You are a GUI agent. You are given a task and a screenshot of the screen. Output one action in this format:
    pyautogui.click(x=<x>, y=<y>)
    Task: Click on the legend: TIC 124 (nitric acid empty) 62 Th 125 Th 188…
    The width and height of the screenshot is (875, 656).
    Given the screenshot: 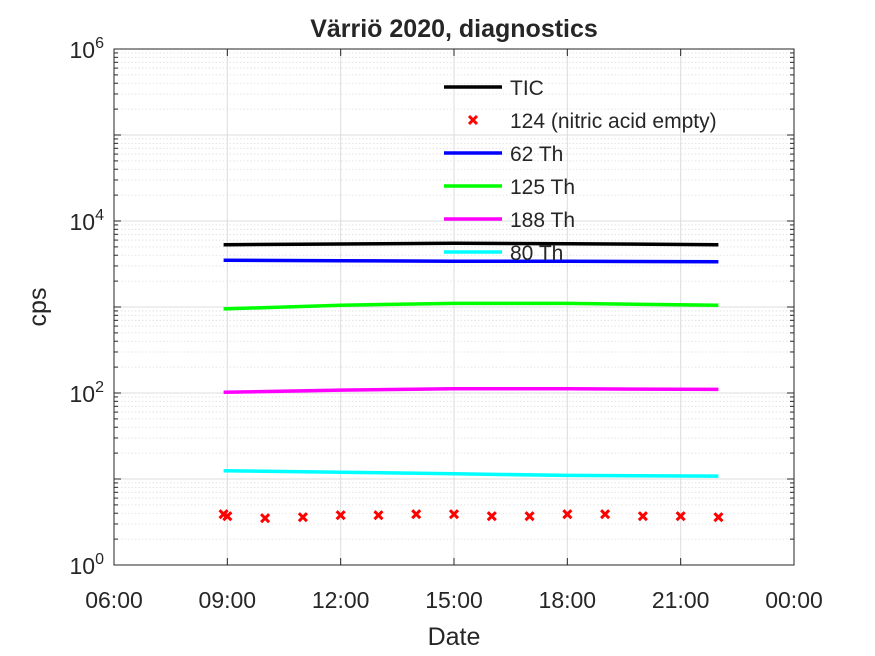 What is the action you would take?
    pyautogui.click(x=580, y=171)
    